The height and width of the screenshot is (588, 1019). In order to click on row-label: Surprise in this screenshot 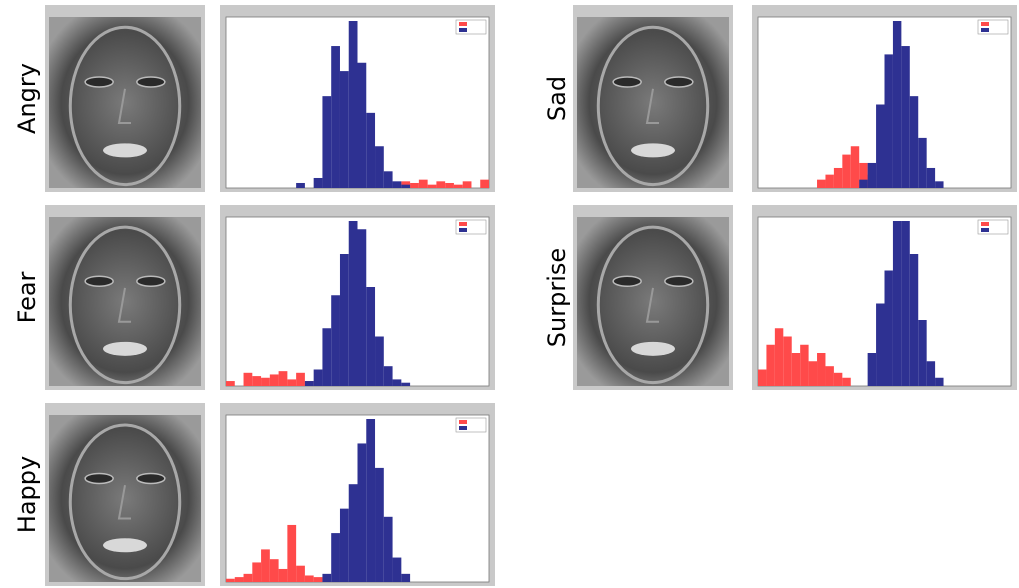, I will do `click(557, 297)`.